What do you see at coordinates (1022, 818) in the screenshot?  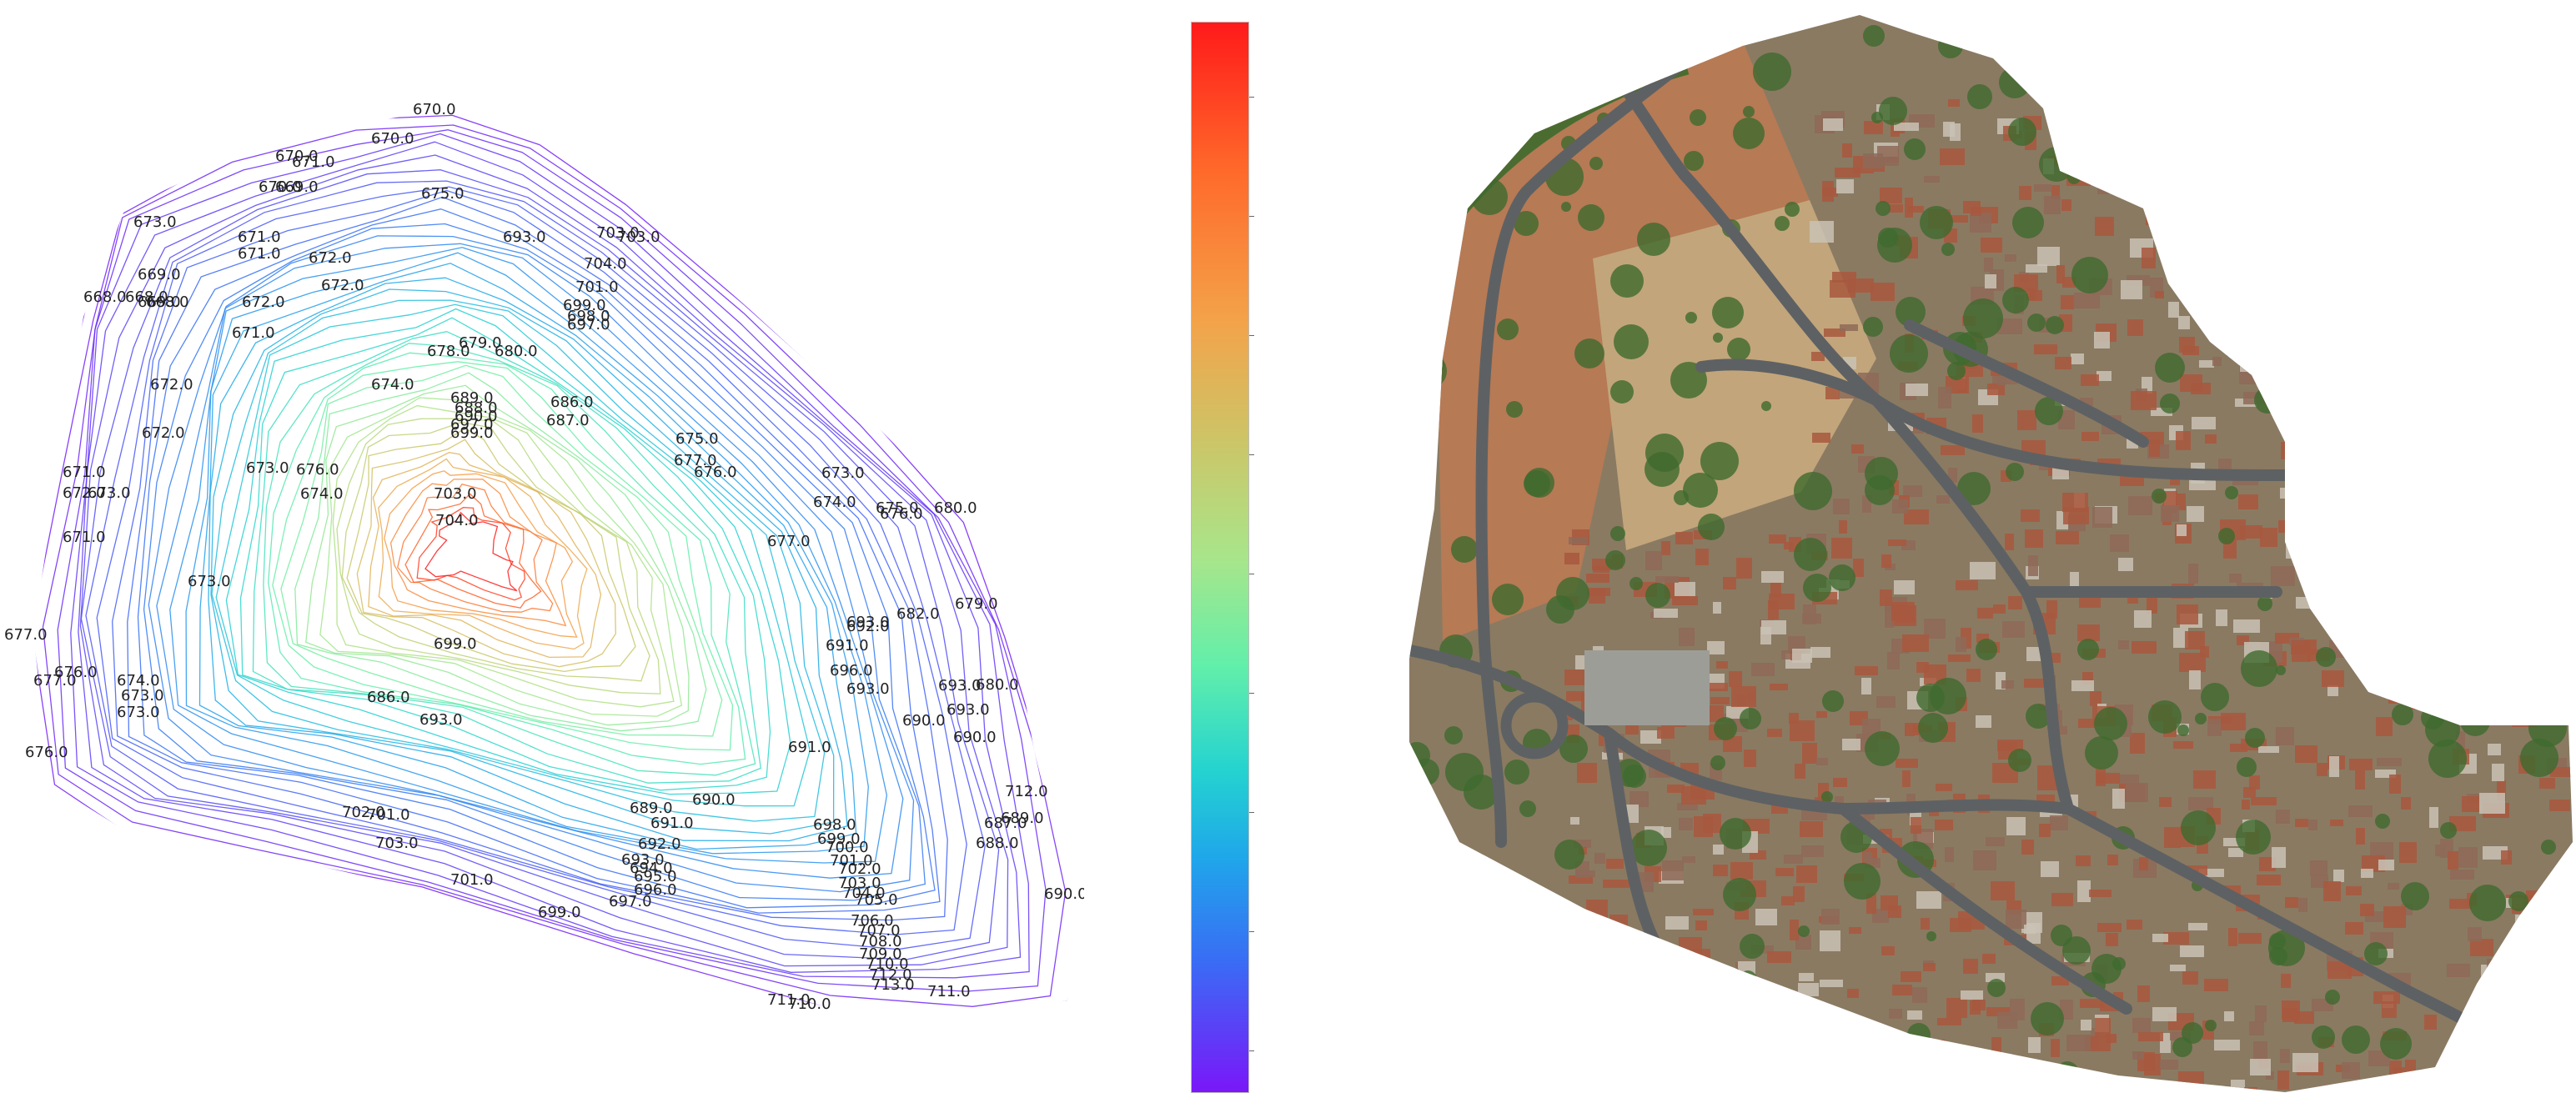 I see `elevation-label: 689.0` at bounding box center [1022, 818].